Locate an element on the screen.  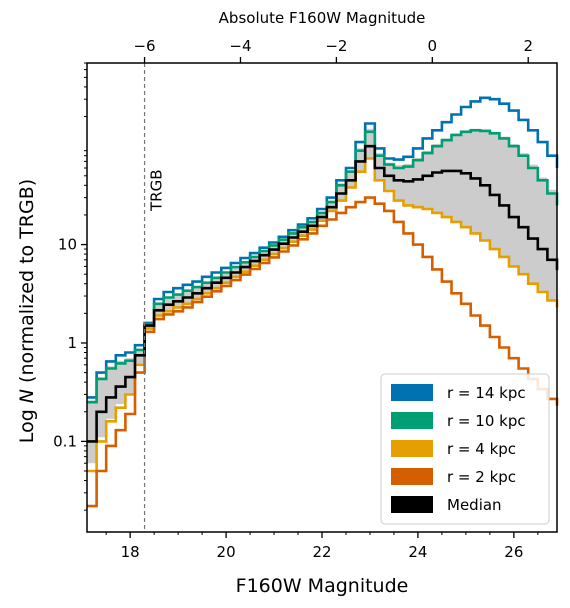
legend-label: r = 2 kpc is located at coordinates (481, 477).